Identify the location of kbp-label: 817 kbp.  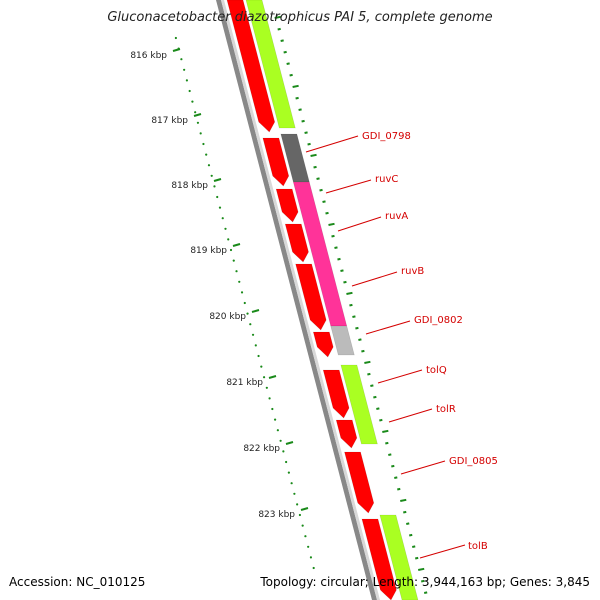
(169, 121).